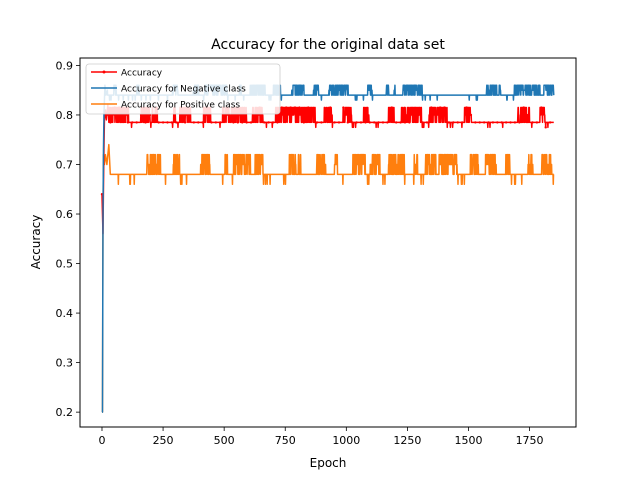 Image resolution: width=640 pixels, height=480 pixels. What do you see at coordinates (65, 412) in the screenshot?
I see `y-tick-label: 0.2` at bounding box center [65, 412].